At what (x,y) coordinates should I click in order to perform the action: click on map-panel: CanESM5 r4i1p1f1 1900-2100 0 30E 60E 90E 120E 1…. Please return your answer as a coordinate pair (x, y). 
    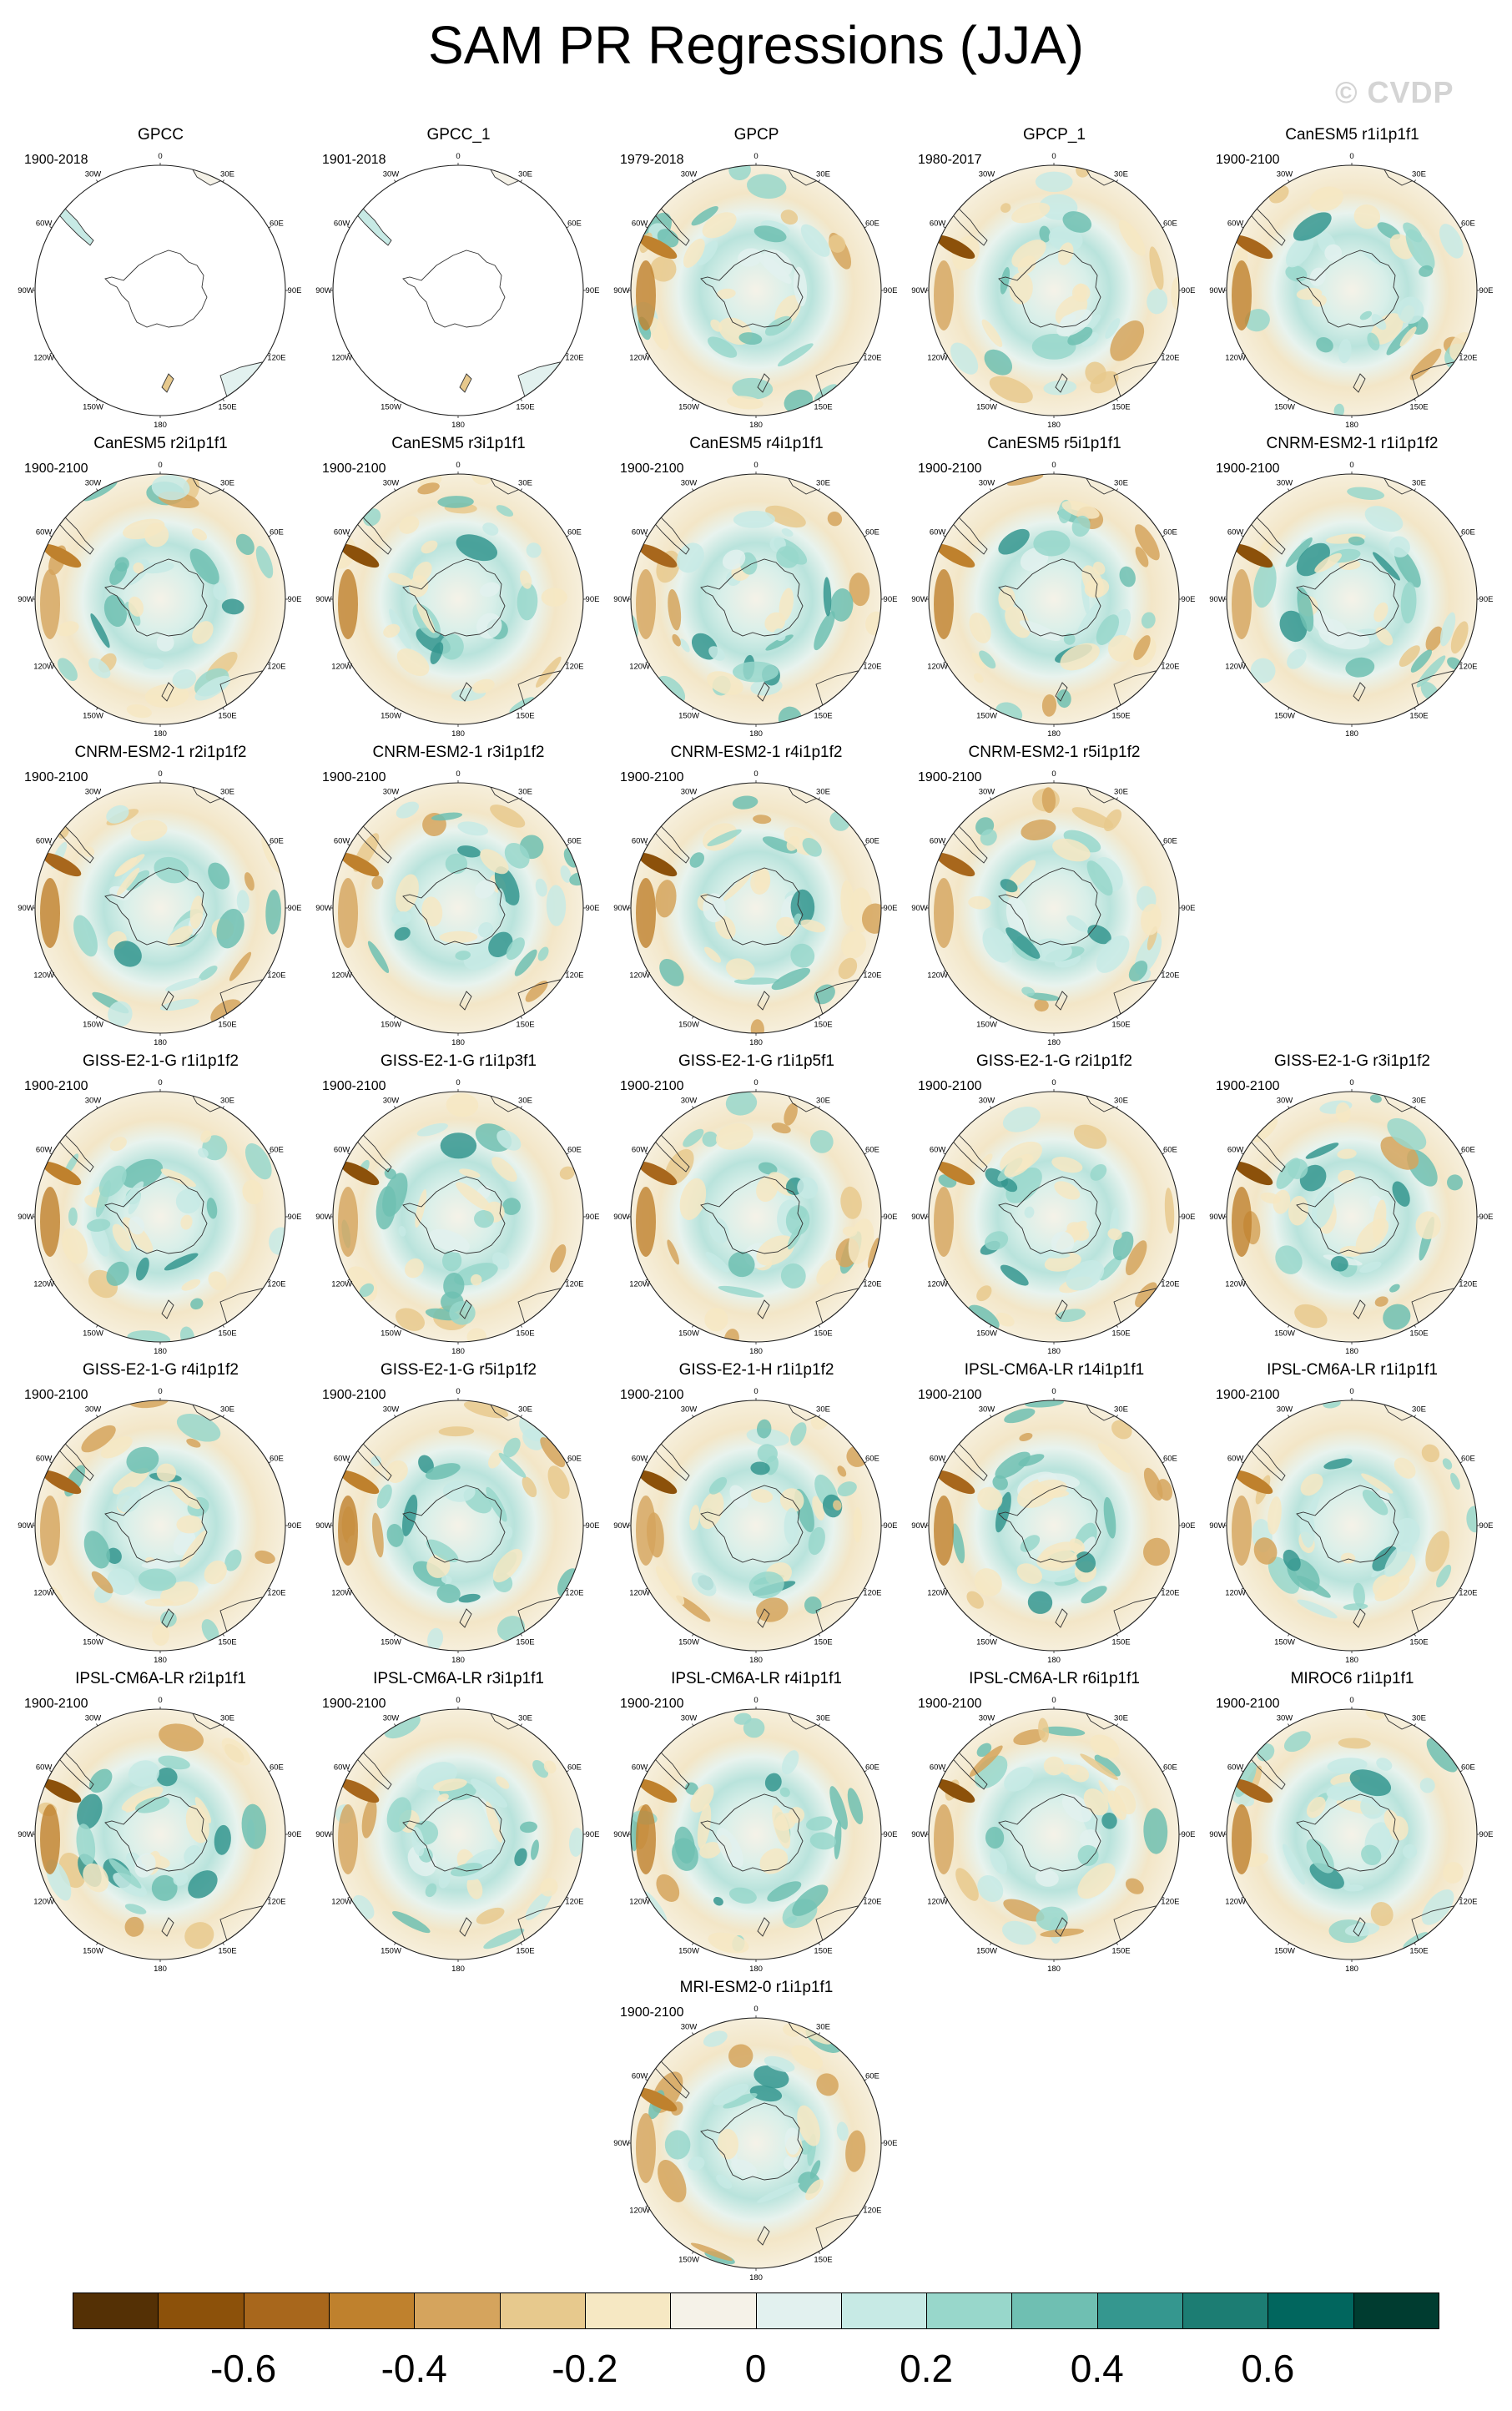
    Looking at the image, I should click on (756, 587).